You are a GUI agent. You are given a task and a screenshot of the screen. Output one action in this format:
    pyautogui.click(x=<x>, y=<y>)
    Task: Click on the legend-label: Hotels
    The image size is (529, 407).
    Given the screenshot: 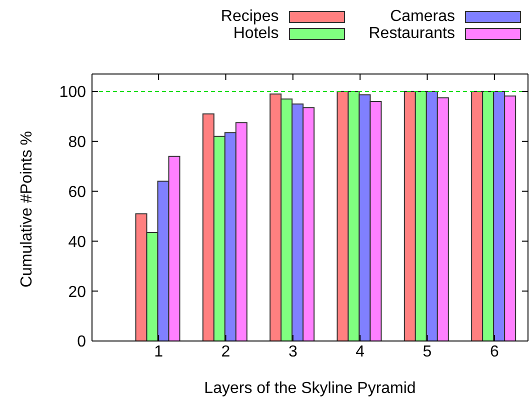 What is the action you would take?
    pyautogui.click(x=256, y=33)
    